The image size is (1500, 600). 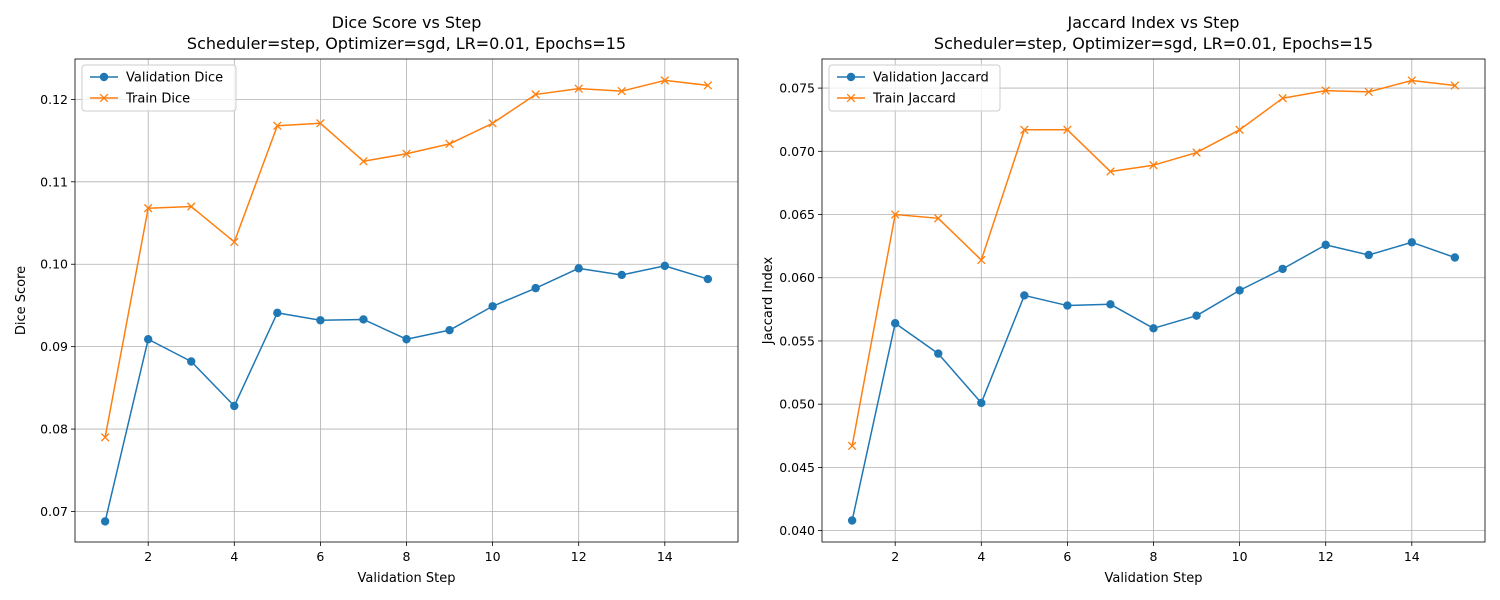 I want to click on legend-entry: Train Dice, so click(x=140, y=99).